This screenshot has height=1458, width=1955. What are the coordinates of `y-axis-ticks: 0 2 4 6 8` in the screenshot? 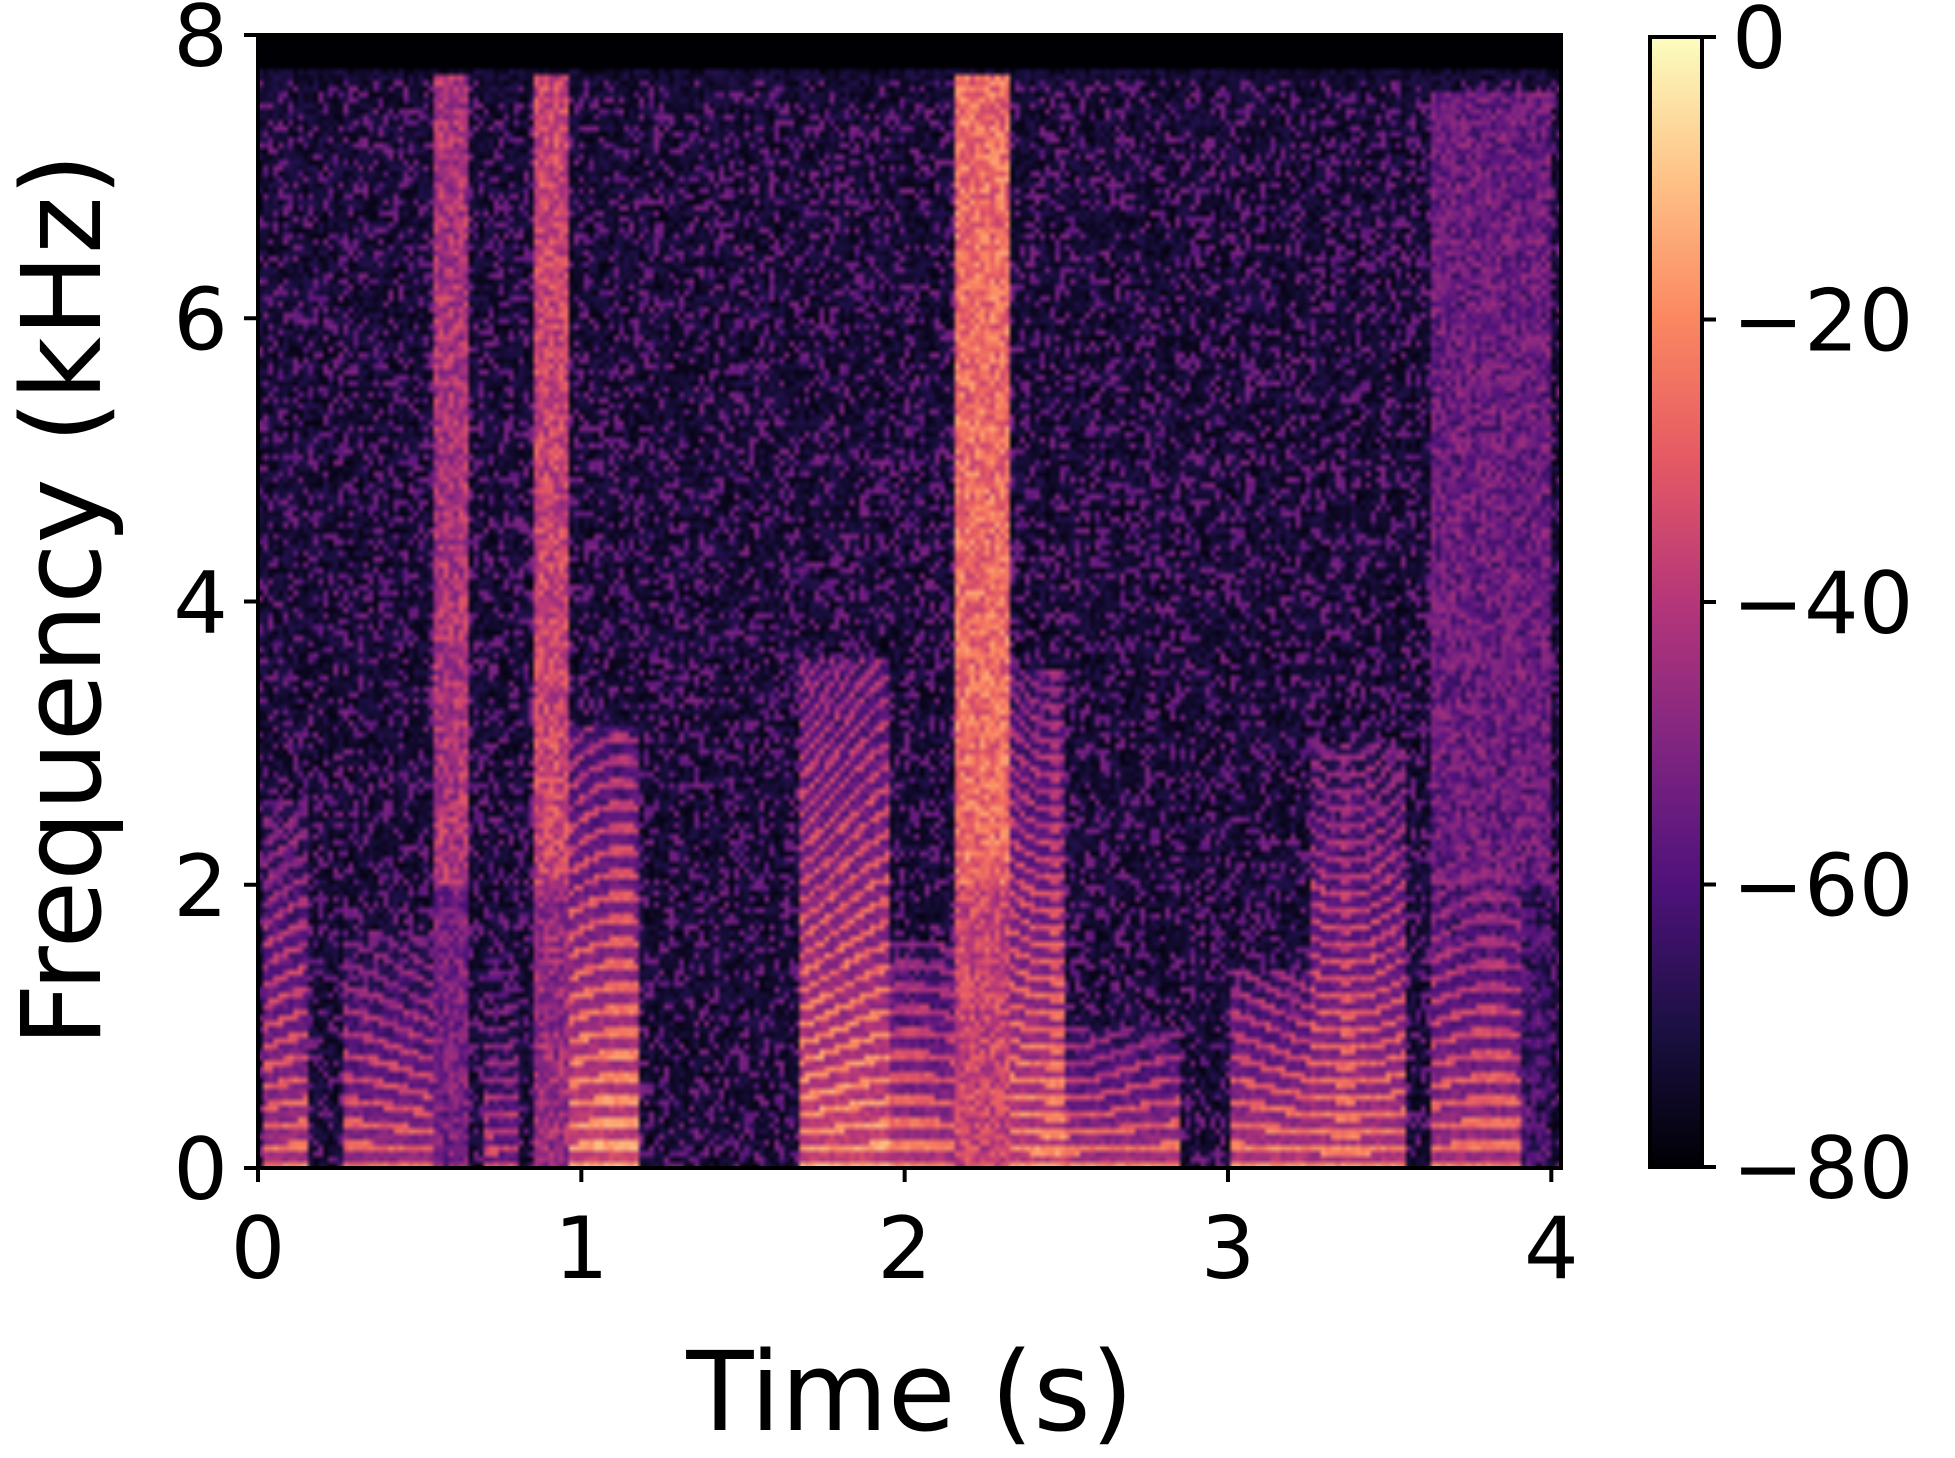 It's located at (215, 610).